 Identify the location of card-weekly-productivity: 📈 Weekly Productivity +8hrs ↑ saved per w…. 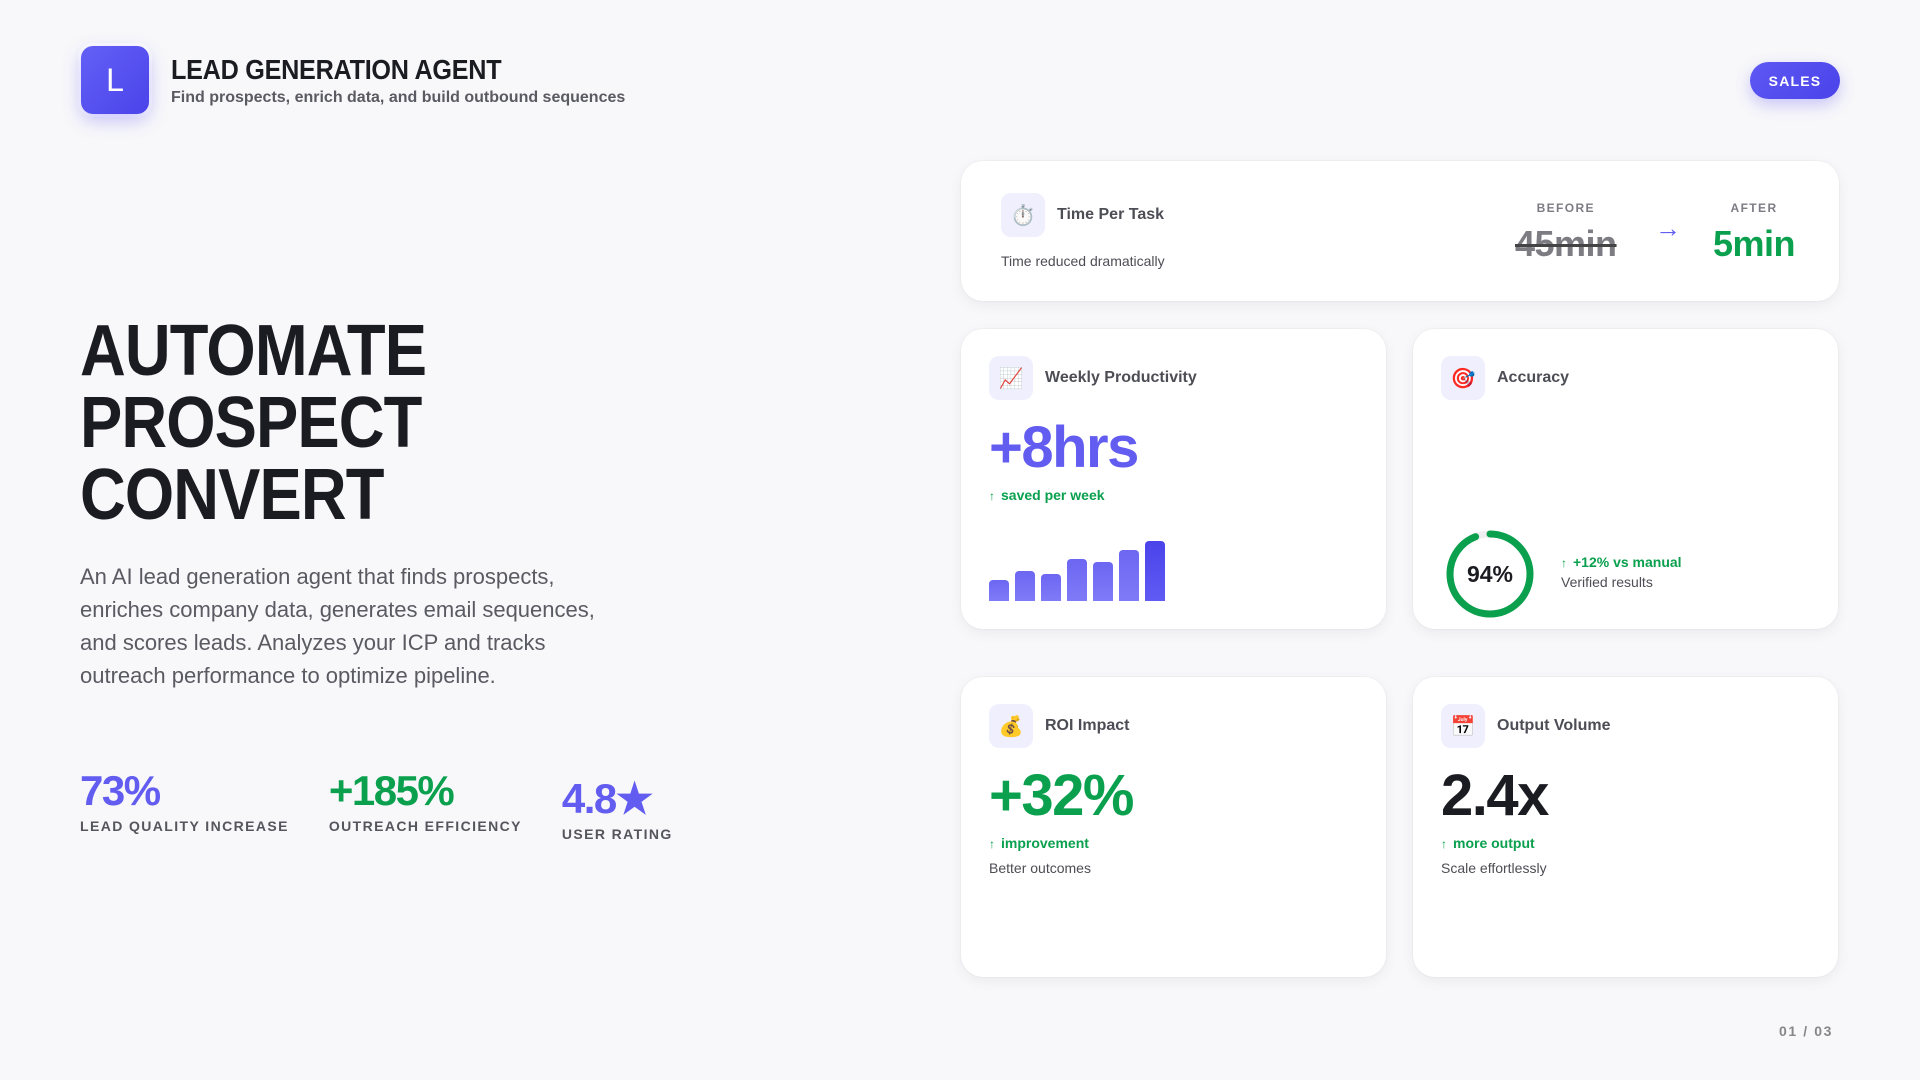
(1173, 479).